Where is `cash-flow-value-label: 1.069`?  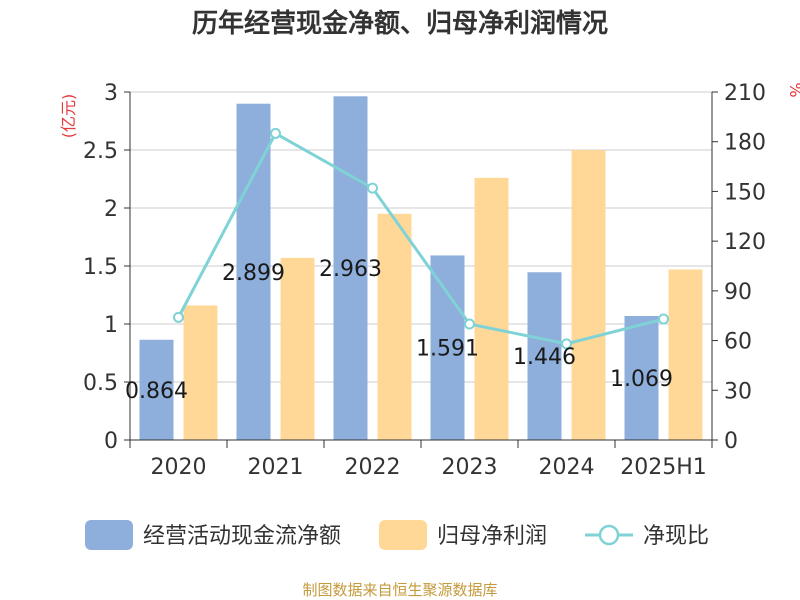 cash-flow-value-label: 1.069 is located at coordinates (641, 379).